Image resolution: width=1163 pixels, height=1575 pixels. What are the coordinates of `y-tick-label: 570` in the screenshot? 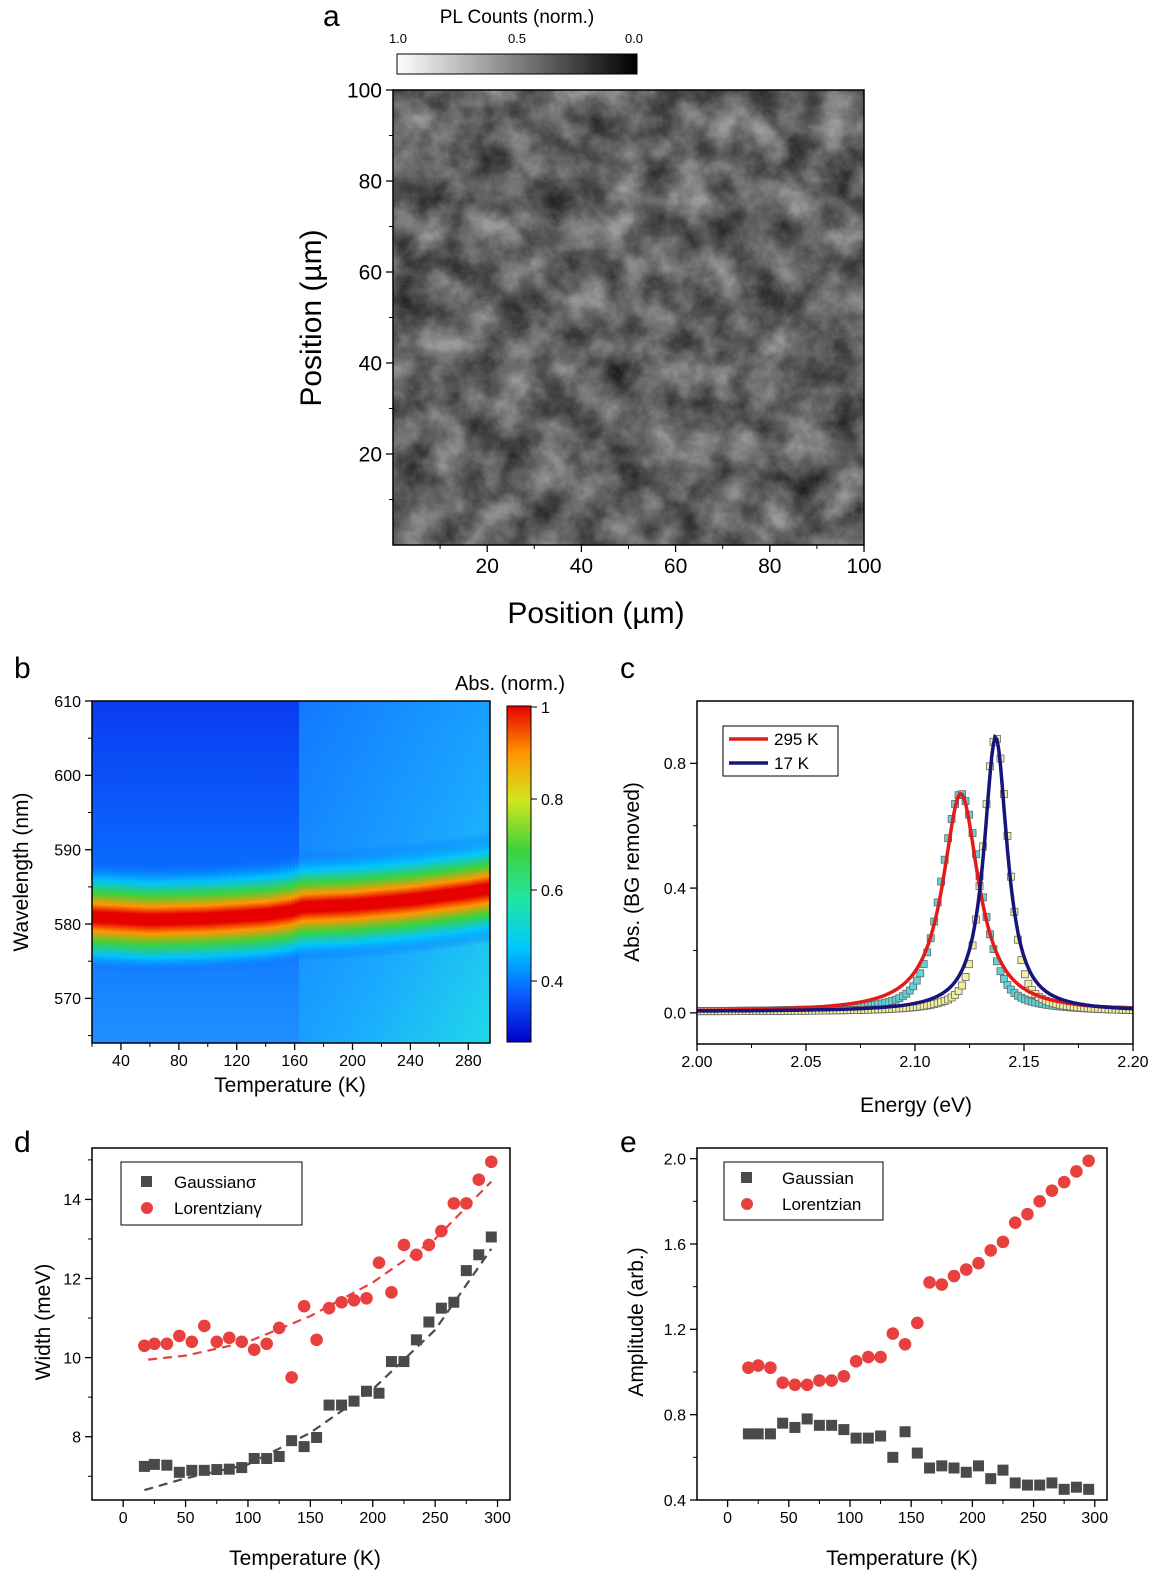 It's located at (67, 999).